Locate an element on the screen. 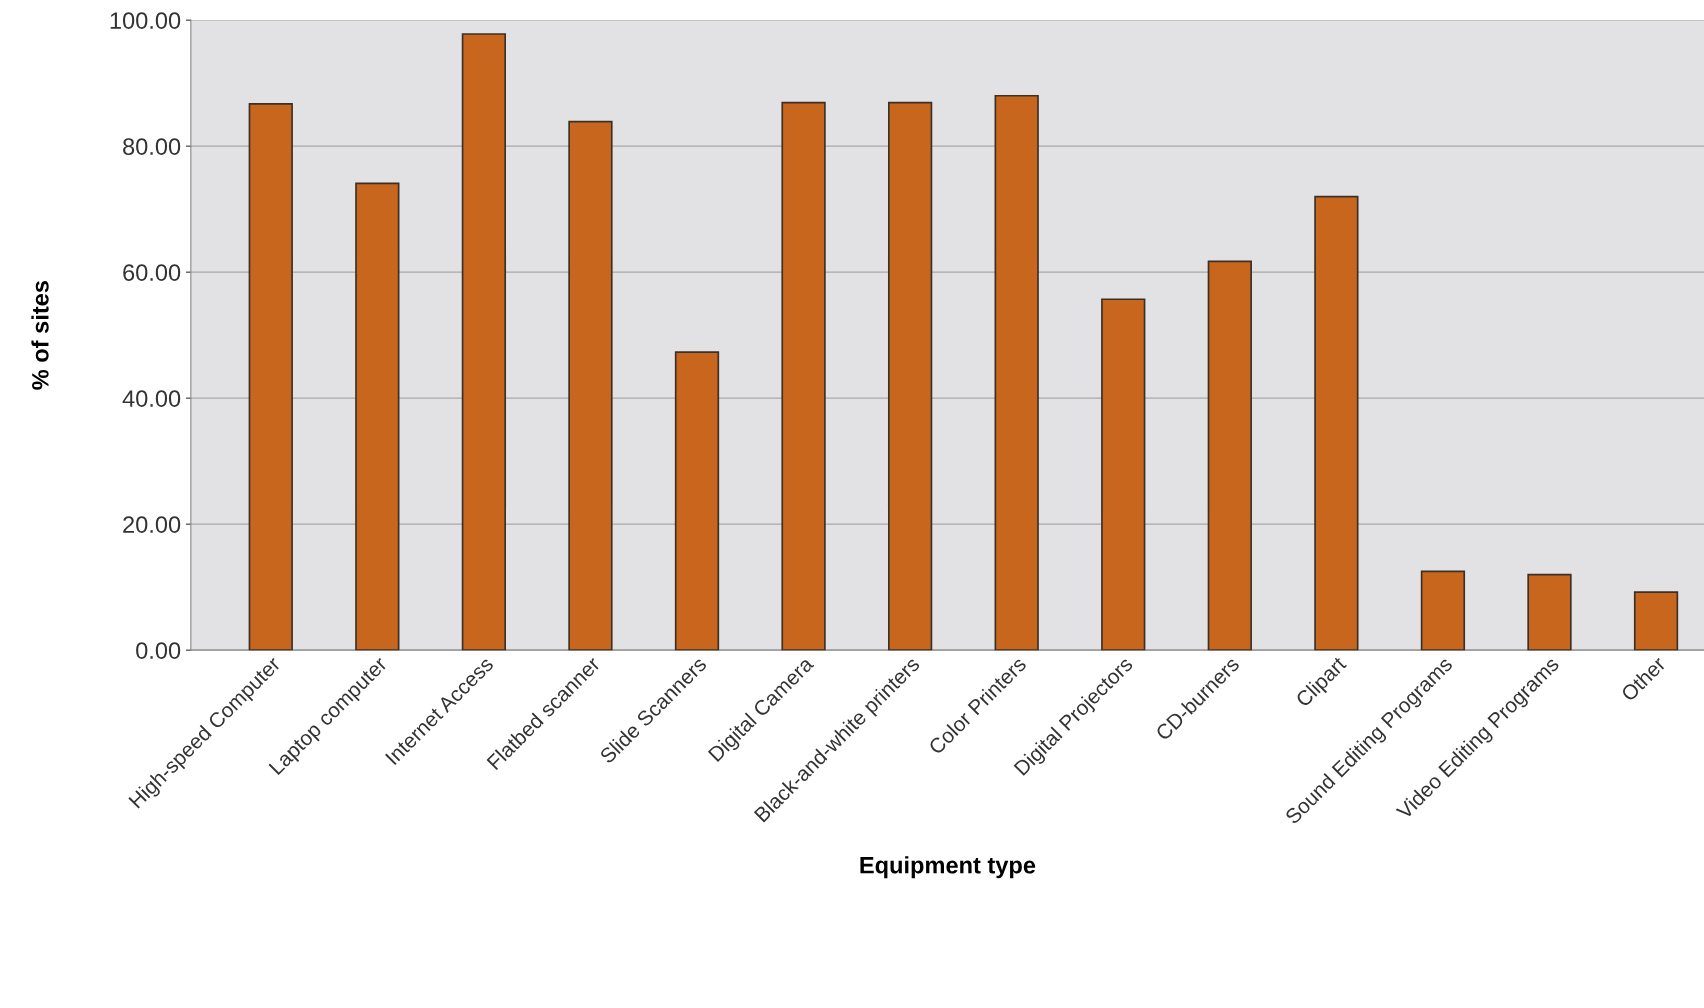  y-tick-label: 0.00 is located at coordinates (158, 650).